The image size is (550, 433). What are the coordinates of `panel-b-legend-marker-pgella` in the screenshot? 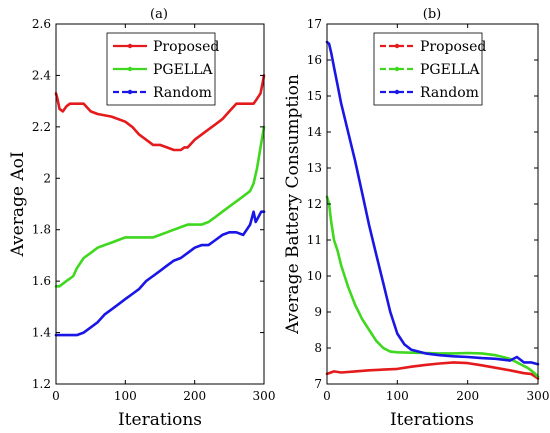 It's located at (397, 69).